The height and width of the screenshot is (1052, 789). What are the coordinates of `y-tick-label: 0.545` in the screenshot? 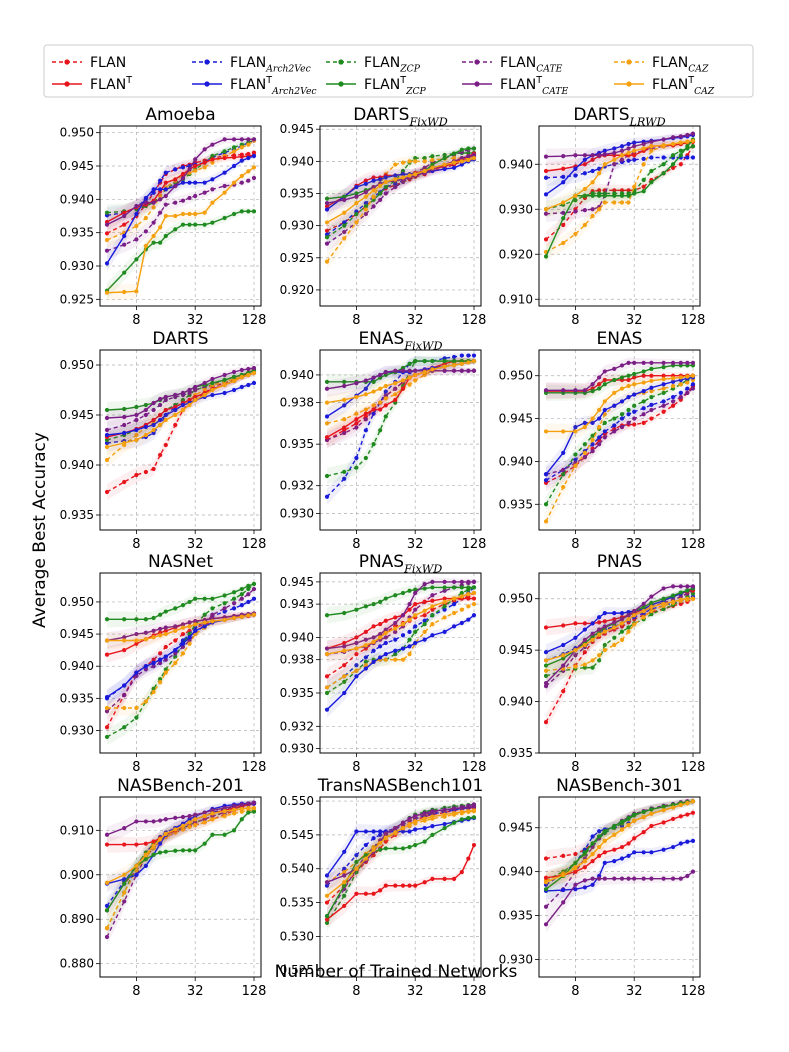 It's located at (297, 835).